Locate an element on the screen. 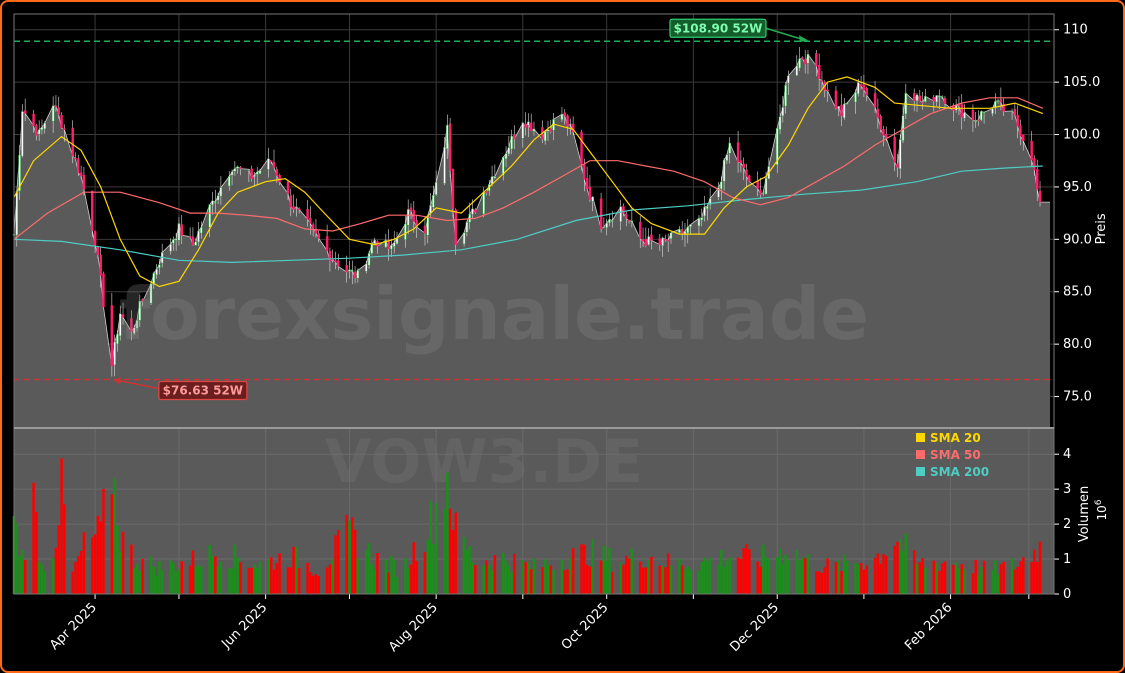 The width and height of the screenshot is (1125, 673). volume-multiplier-base: 10 is located at coordinates (1102, 512).